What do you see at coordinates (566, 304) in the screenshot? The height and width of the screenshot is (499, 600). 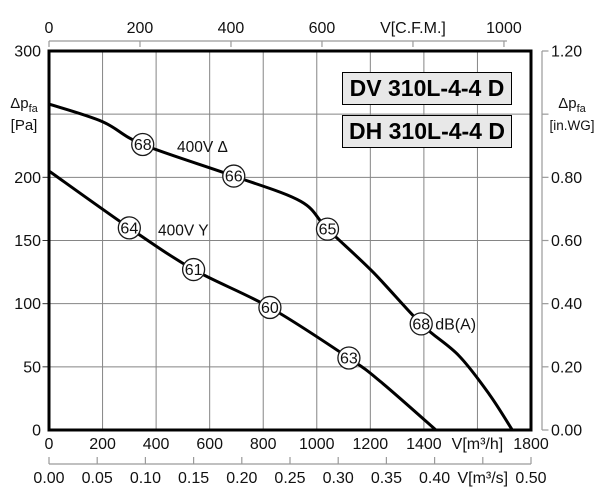 I see `right-axis-tick-label: 0.40` at bounding box center [566, 304].